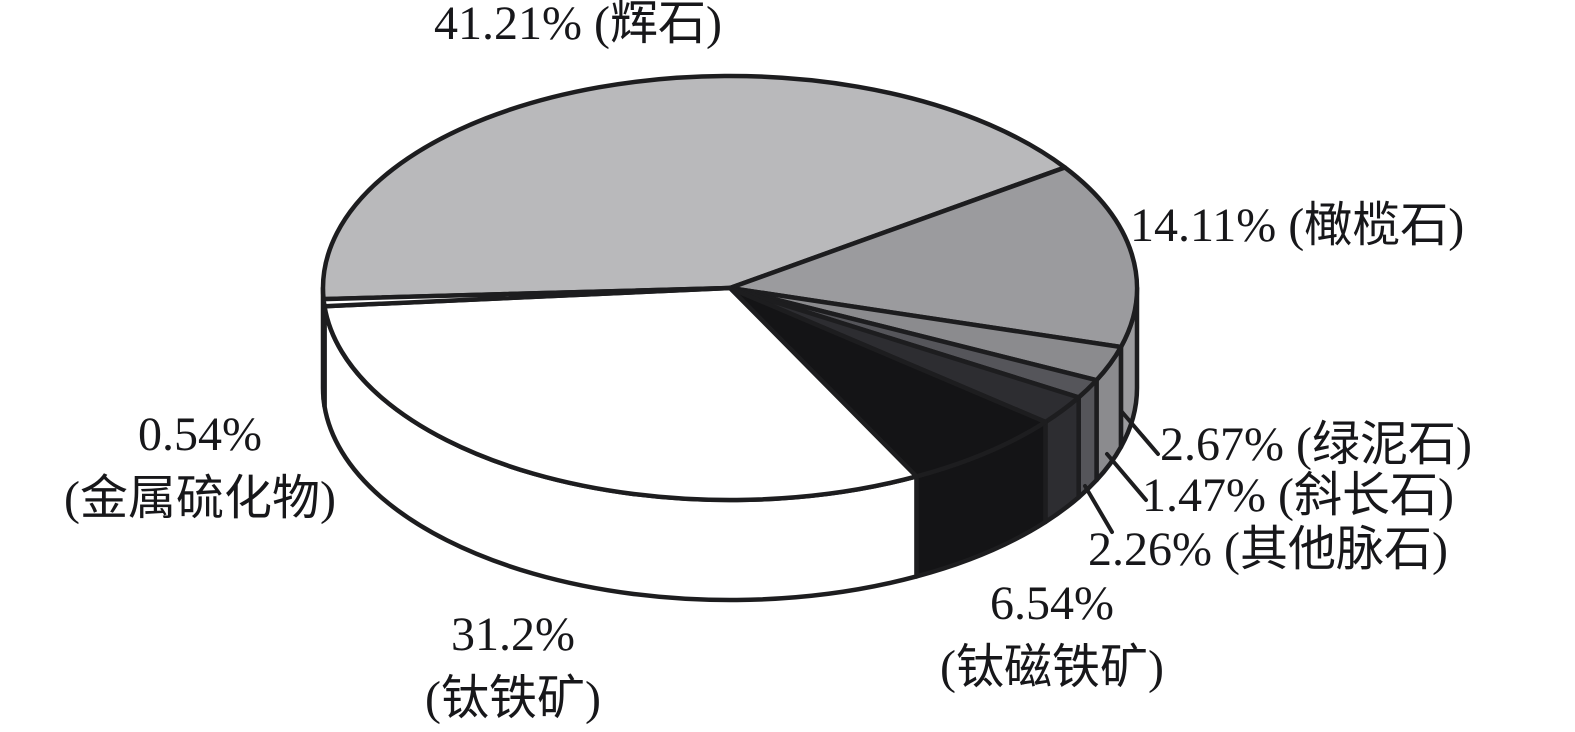 This screenshot has width=1575, height=732. What do you see at coordinates (200, 498) in the screenshot?
I see `slice-label-line: (金属硫化物)` at bounding box center [200, 498].